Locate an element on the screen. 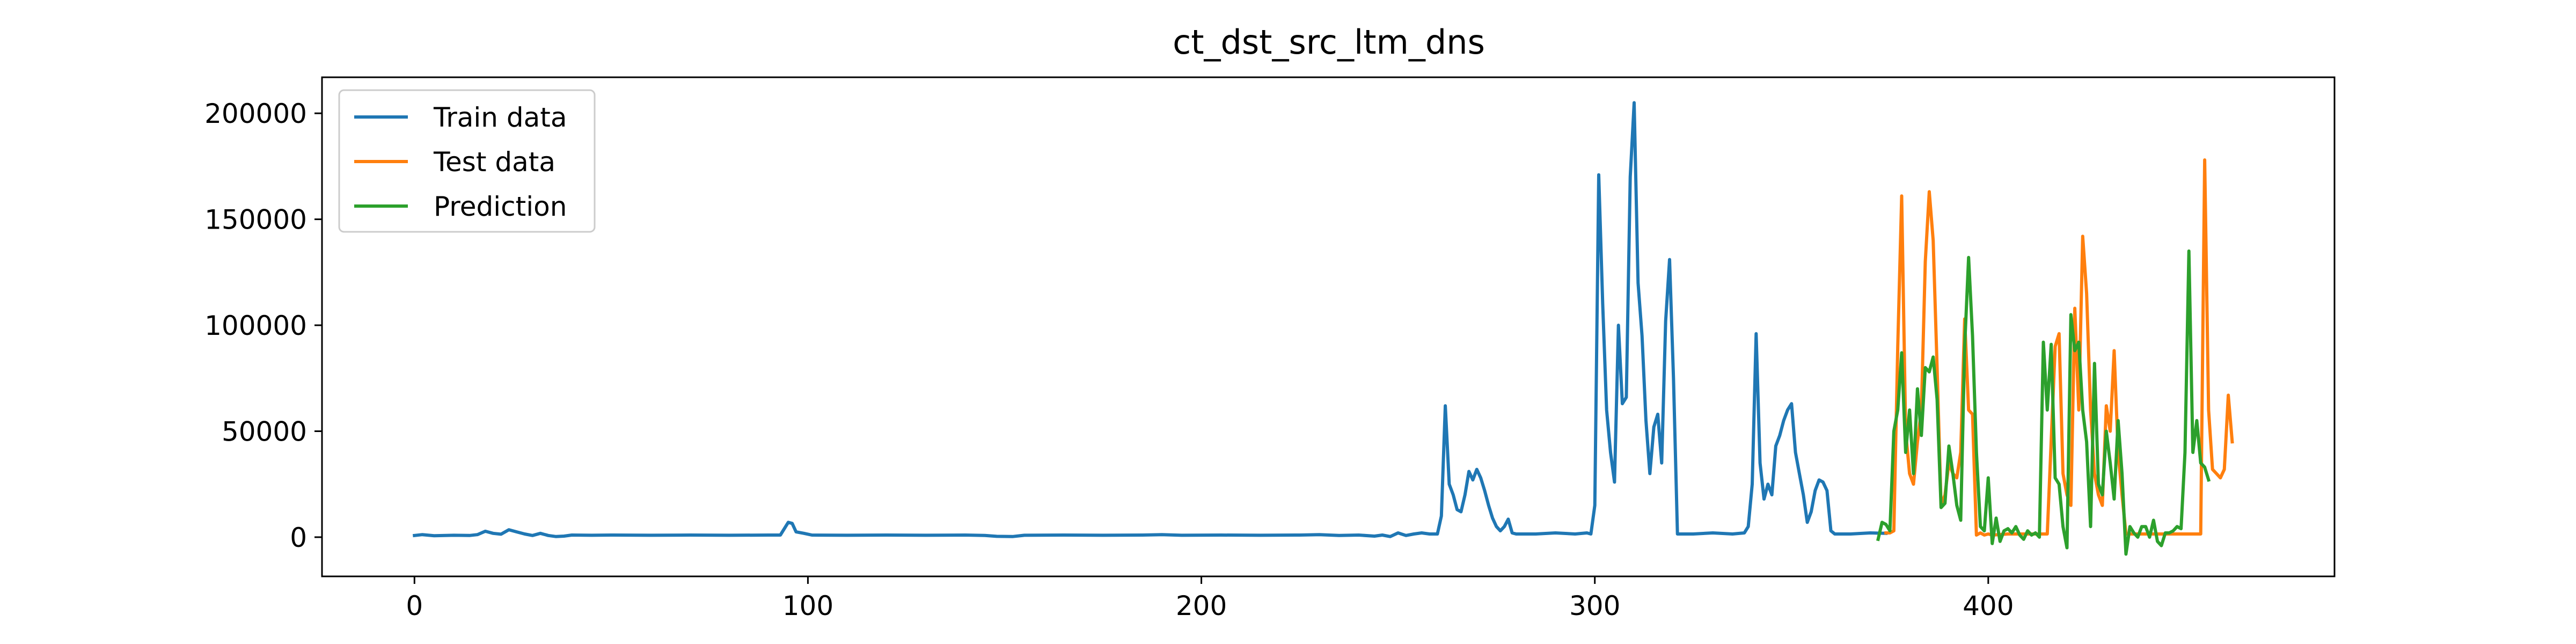 This screenshot has height=644, width=2576. y-tick-label: 100000 is located at coordinates (255, 325).